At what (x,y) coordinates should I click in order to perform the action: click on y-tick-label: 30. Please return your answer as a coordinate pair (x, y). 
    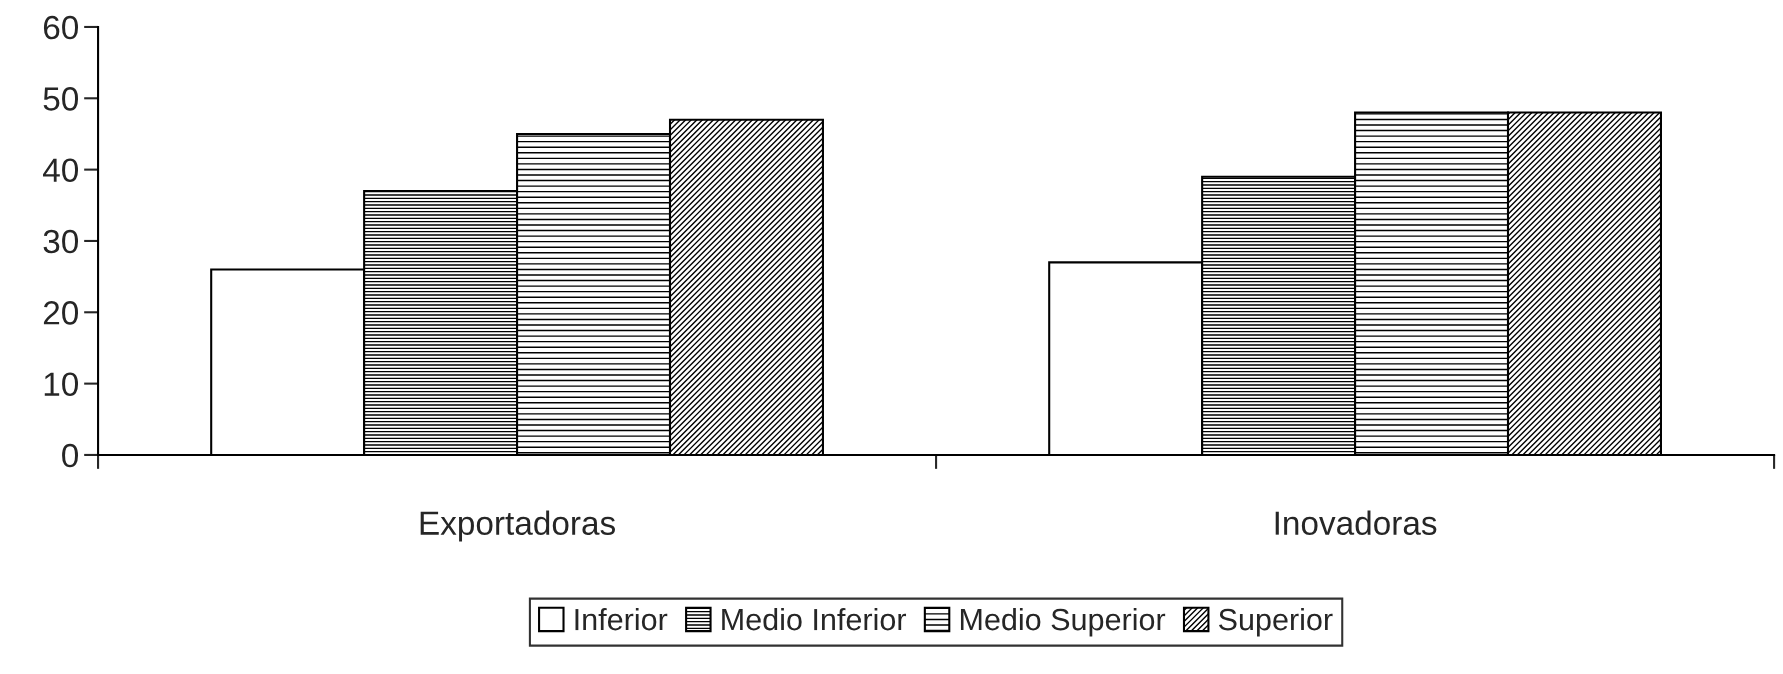
    Looking at the image, I should click on (61, 241).